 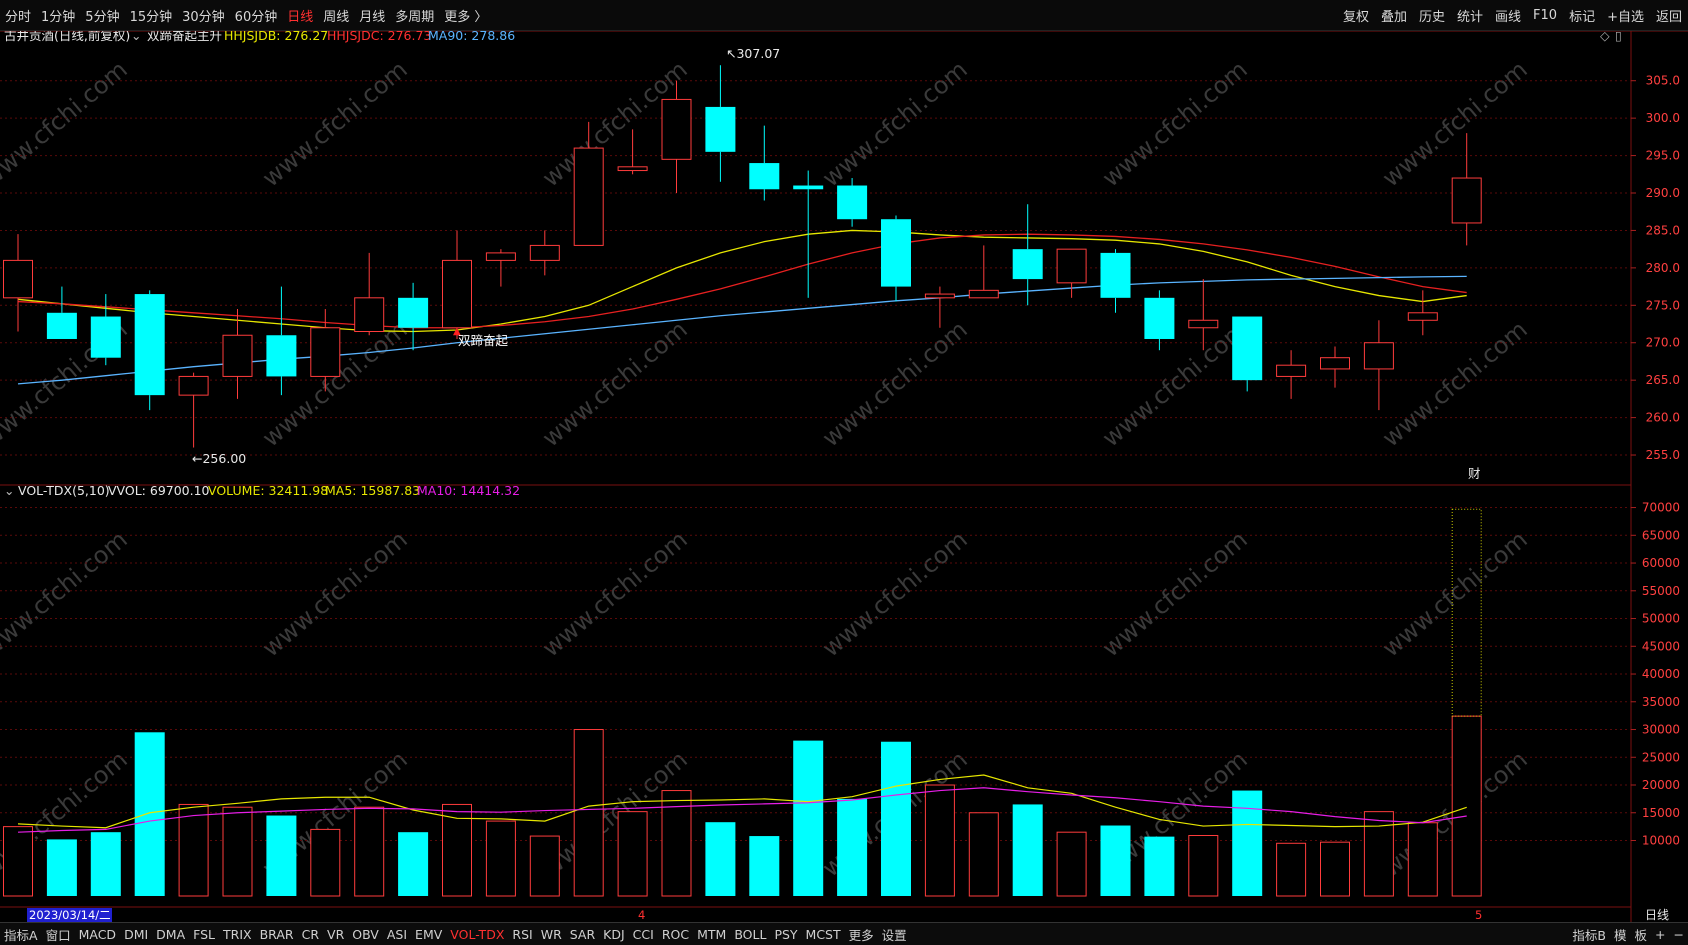 What do you see at coordinates (429, 934) in the screenshot?
I see `indicator-tab: EMV` at bounding box center [429, 934].